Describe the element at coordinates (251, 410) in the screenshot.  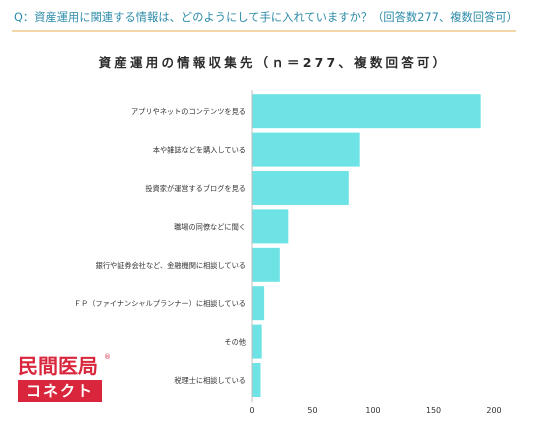
I see `x-tick-label-0: 0` at that location.